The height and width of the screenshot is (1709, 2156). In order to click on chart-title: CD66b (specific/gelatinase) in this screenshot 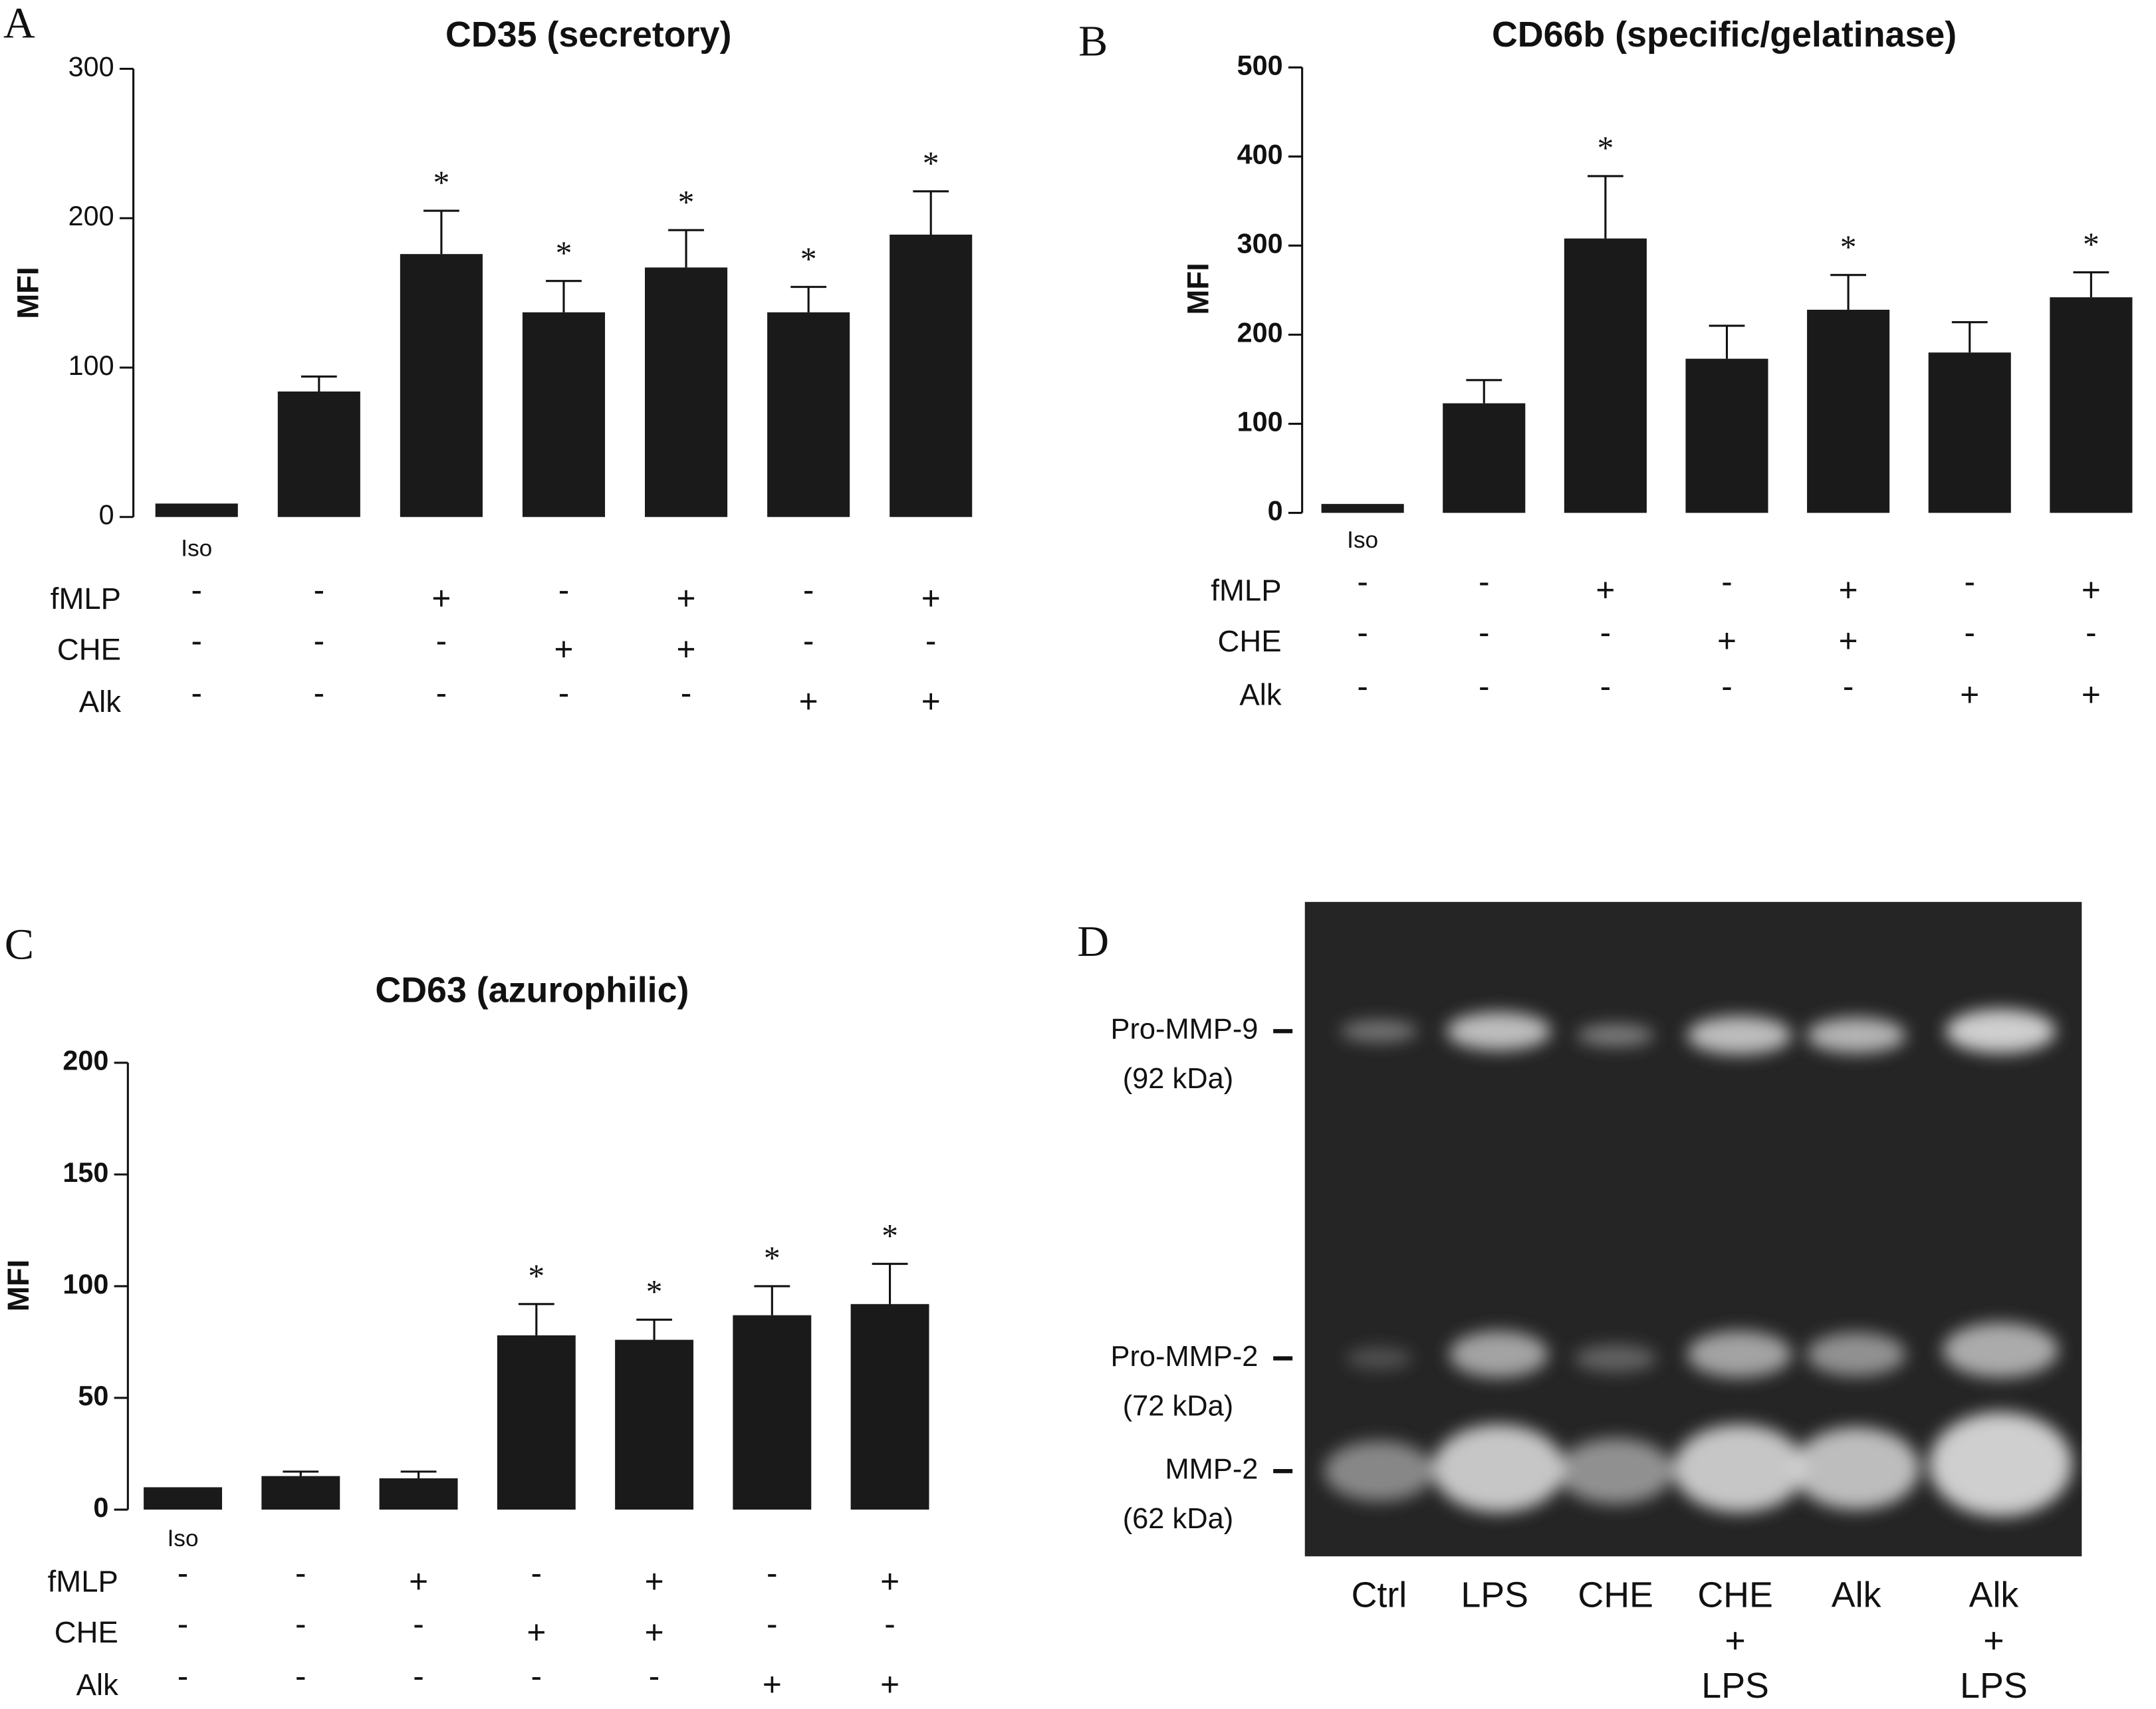, I will do `click(1725, 35)`.